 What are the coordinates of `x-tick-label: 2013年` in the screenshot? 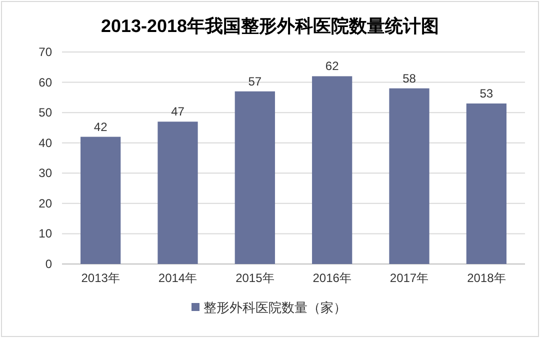 It's located at (100, 278).